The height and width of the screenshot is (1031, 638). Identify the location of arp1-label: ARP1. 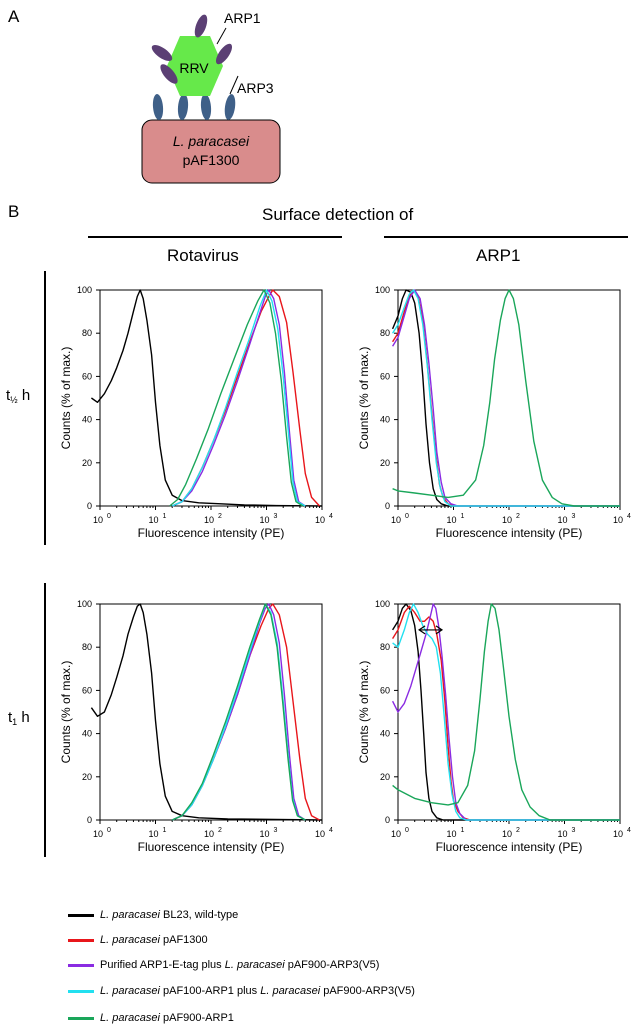
(242, 18).